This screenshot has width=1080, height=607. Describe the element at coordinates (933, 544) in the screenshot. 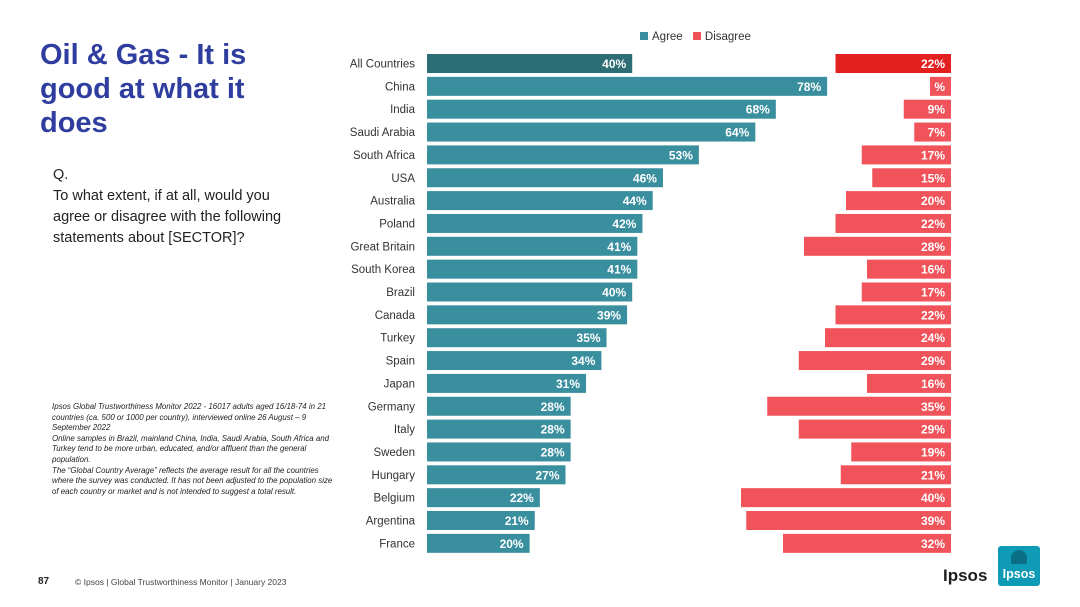

I see `disagree-value-label: 32%` at that location.